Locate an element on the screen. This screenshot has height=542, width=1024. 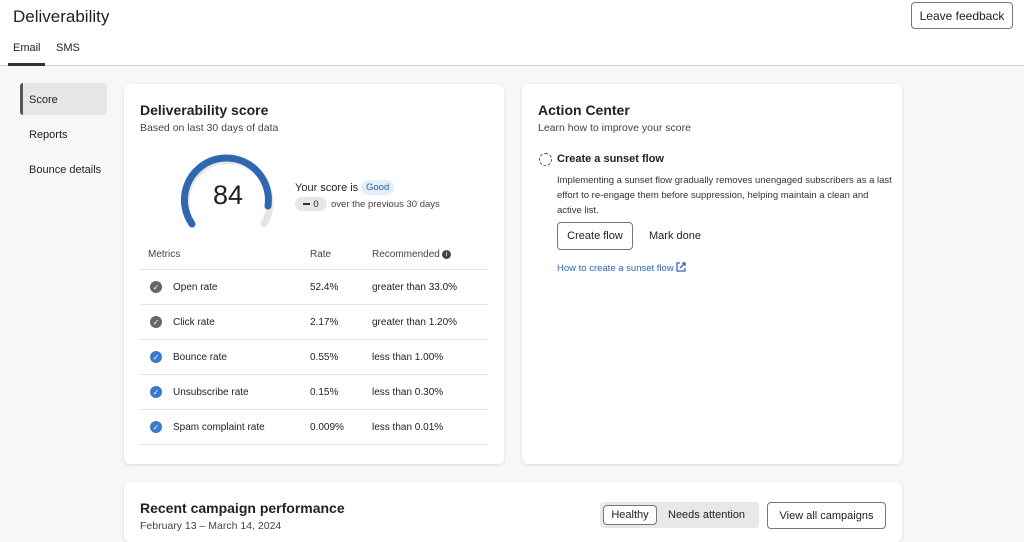
change-pill: 0 is located at coordinates (311, 204).